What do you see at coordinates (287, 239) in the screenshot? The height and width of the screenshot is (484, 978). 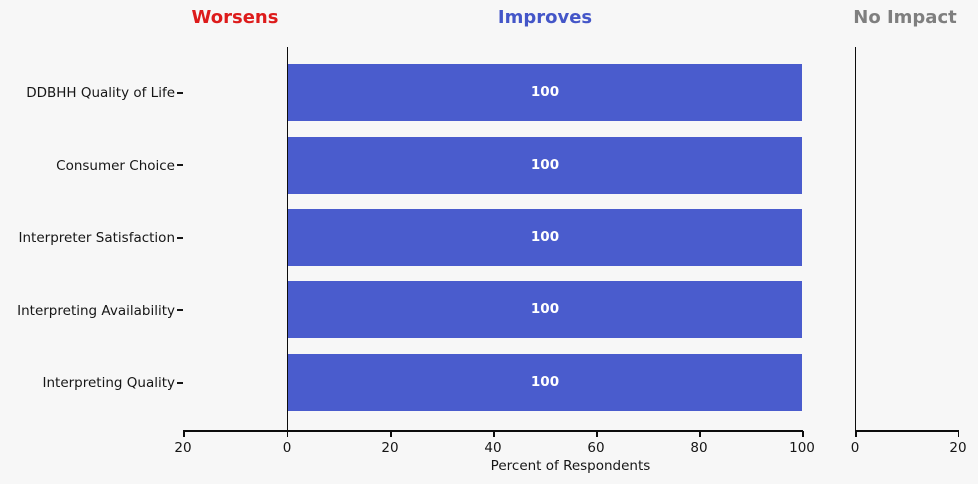 I see `left-spine-improves-panel` at bounding box center [287, 239].